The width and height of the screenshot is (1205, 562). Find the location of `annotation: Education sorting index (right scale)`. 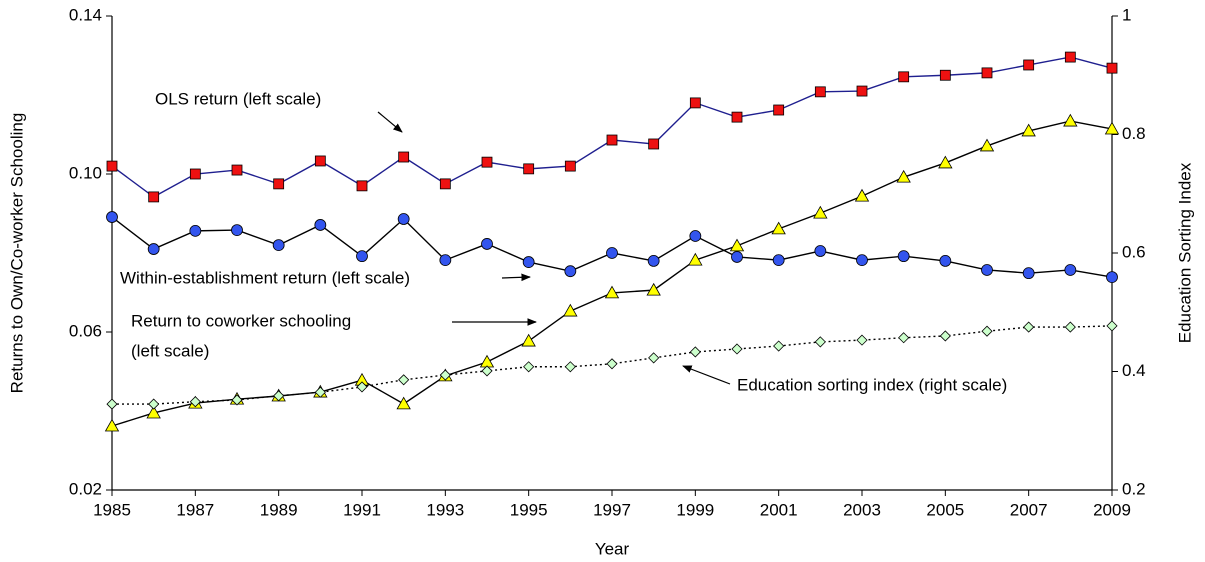

annotation: Education sorting index (right scale) is located at coordinates (872, 384).